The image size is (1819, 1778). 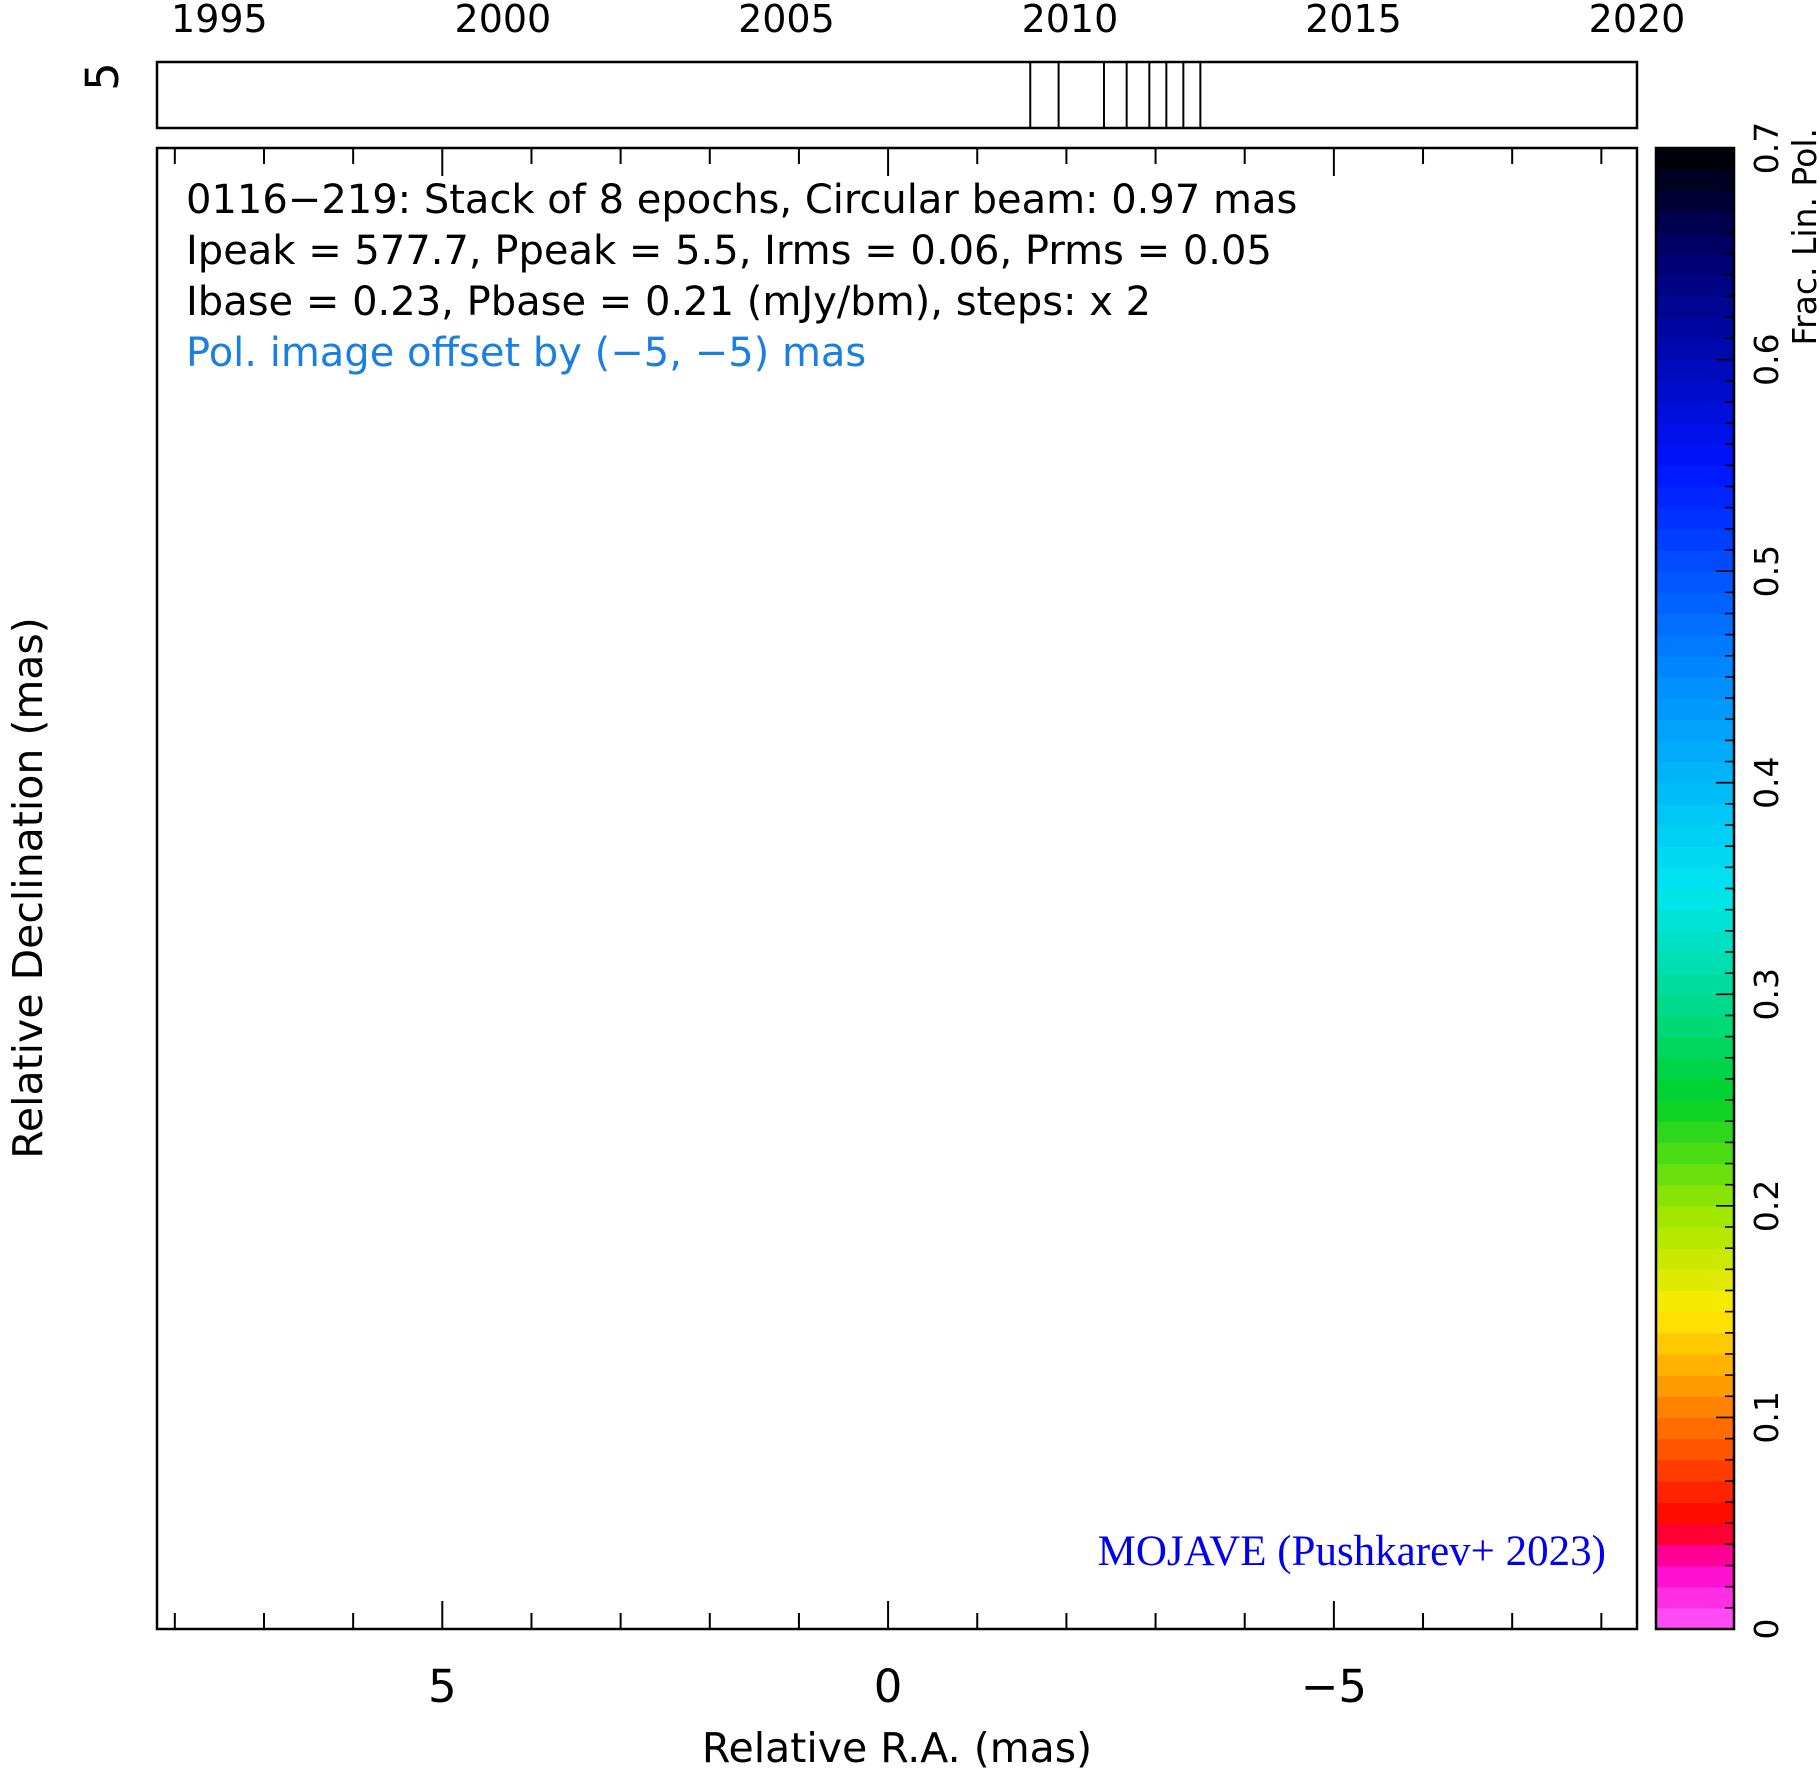 I want to click on x-axis-label: Relative R.A. (mas), so click(x=897, y=1748).